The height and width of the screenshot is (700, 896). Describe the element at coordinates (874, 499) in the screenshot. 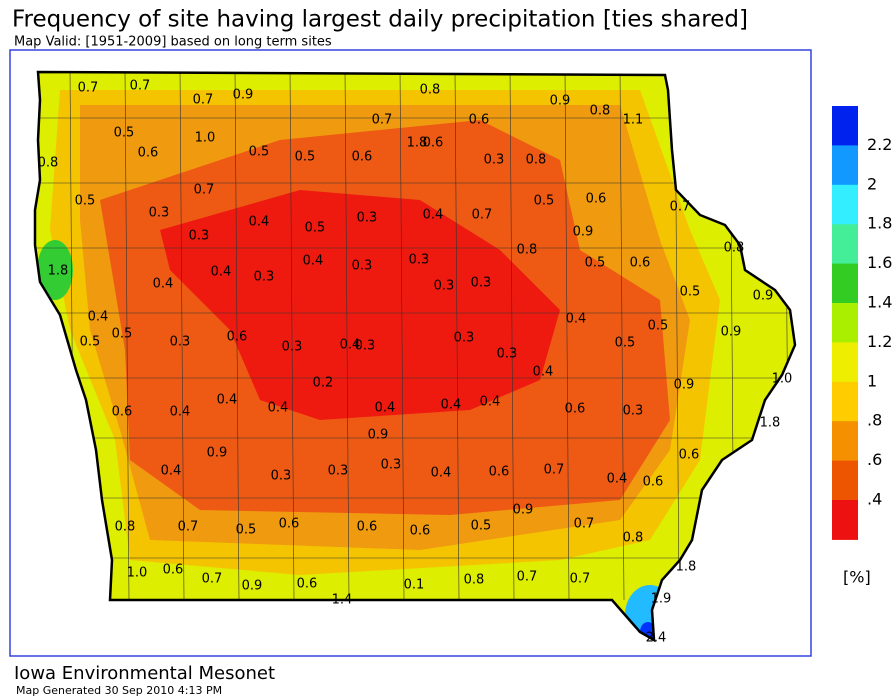

I see `legend-label: .4` at that location.